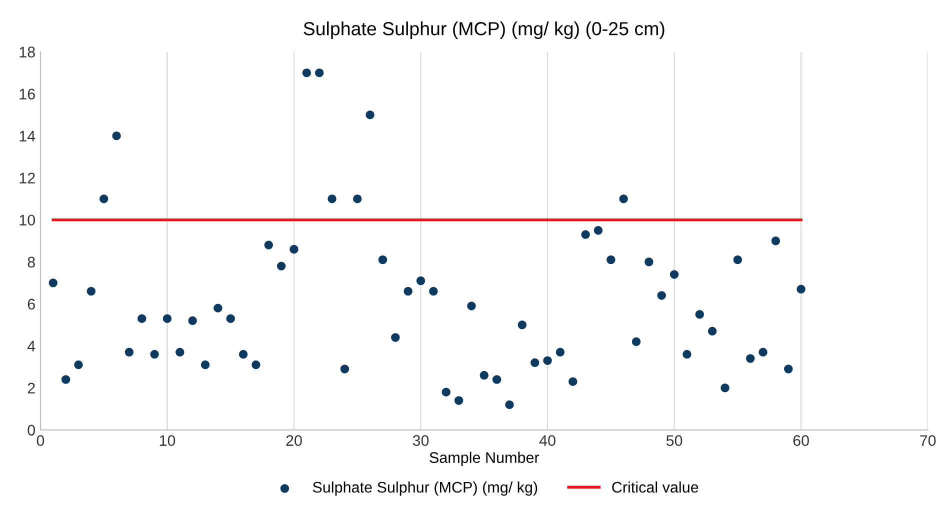  What do you see at coordinates (168, 440) in the screenshot?
I see `x-tick-label: 10` at bounding box center [168, 440].